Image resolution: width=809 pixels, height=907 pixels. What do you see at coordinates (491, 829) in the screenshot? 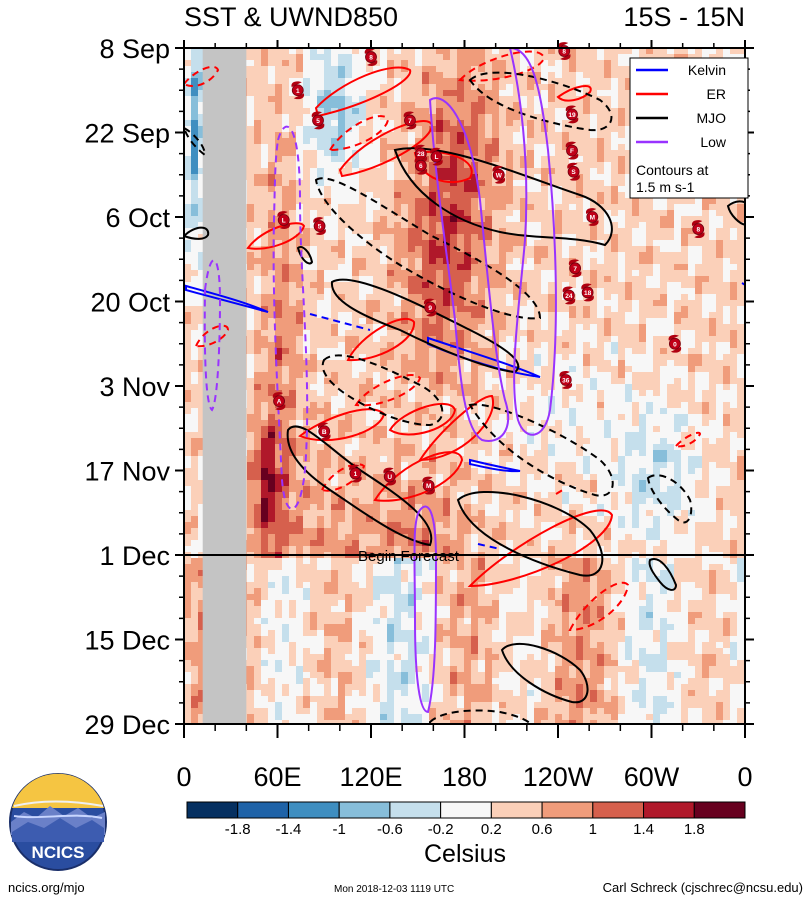
I see `colorbar-tick-label: 0.2` at bounding box center [491, 829].